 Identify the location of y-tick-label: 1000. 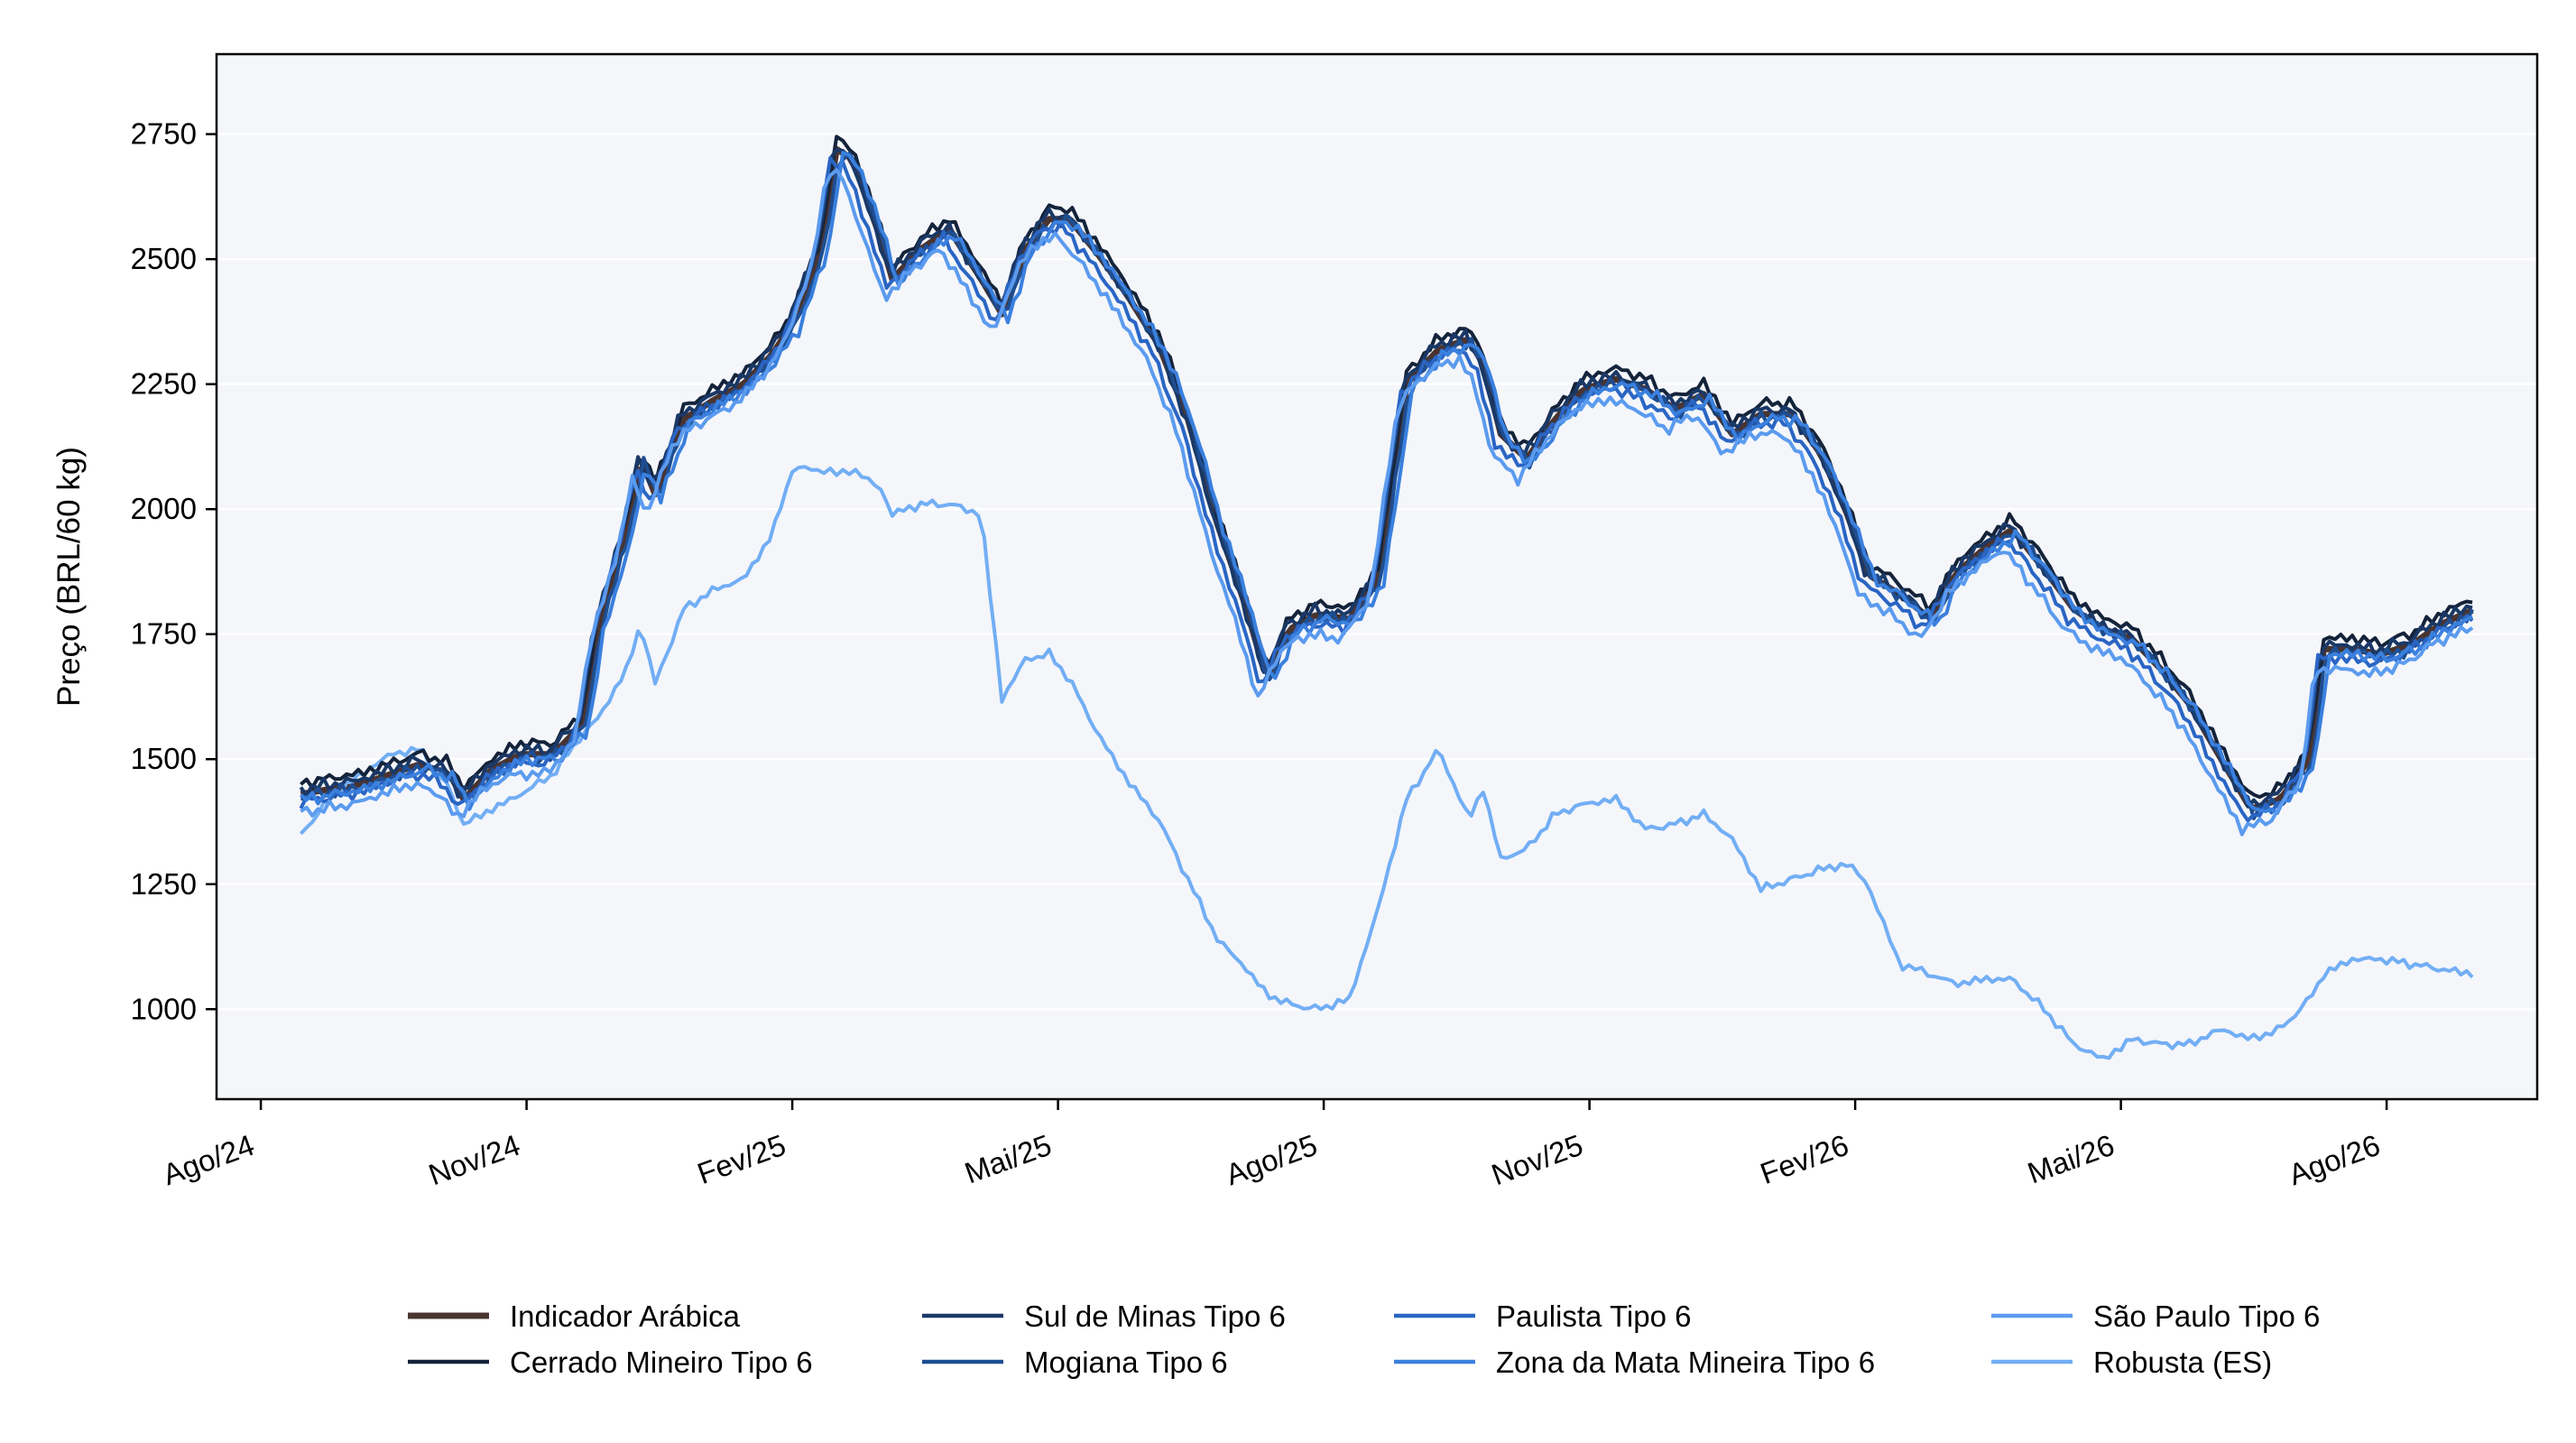
(164, 1009).